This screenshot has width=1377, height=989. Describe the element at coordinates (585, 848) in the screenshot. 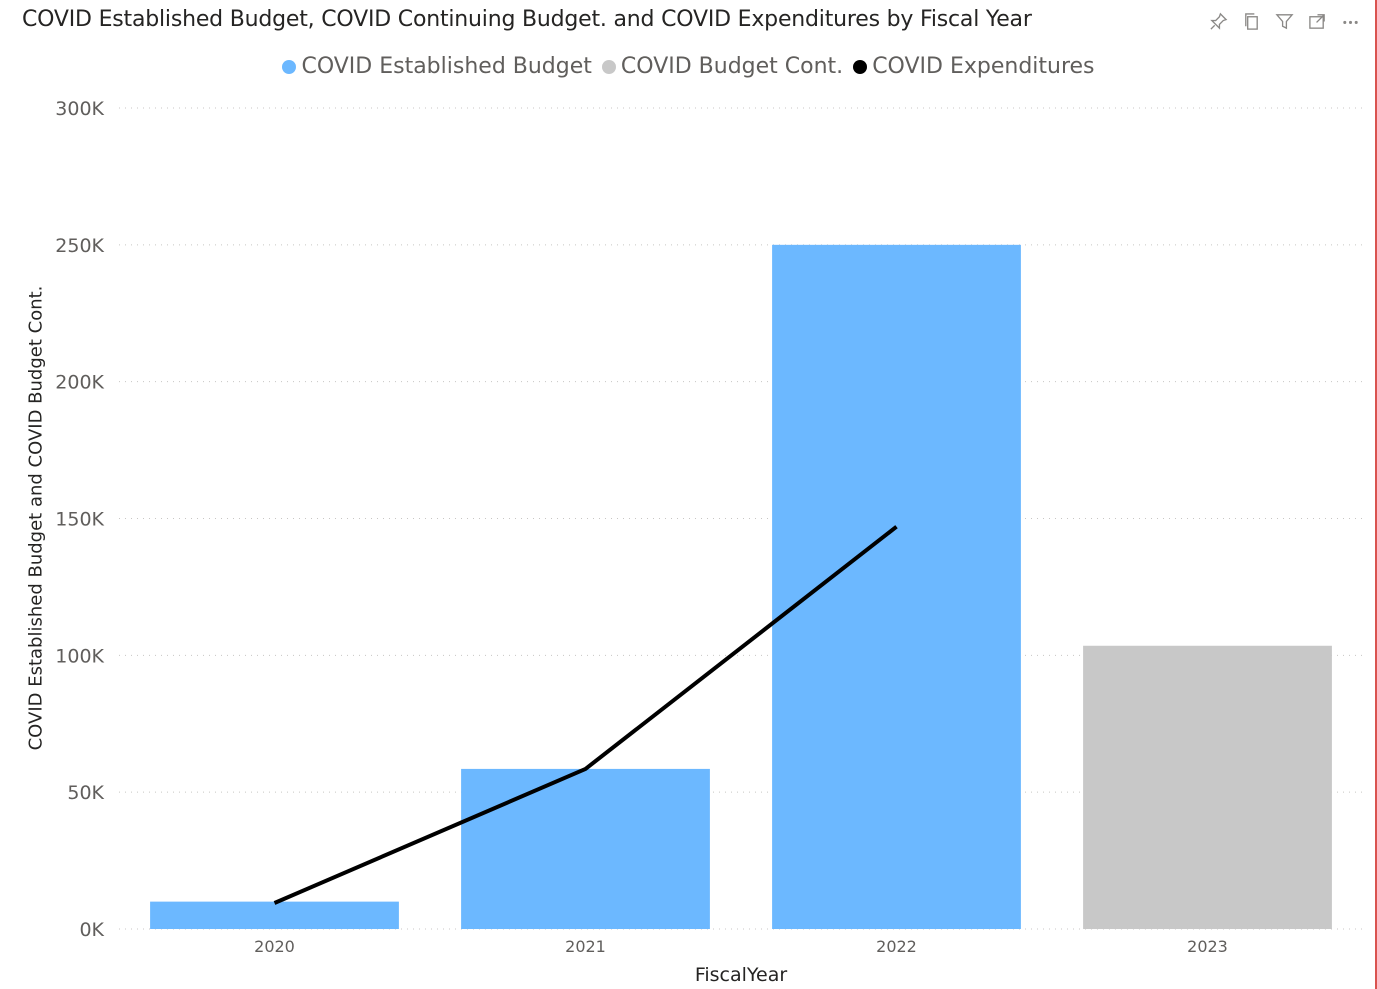

I see `bar-2021` at that location.